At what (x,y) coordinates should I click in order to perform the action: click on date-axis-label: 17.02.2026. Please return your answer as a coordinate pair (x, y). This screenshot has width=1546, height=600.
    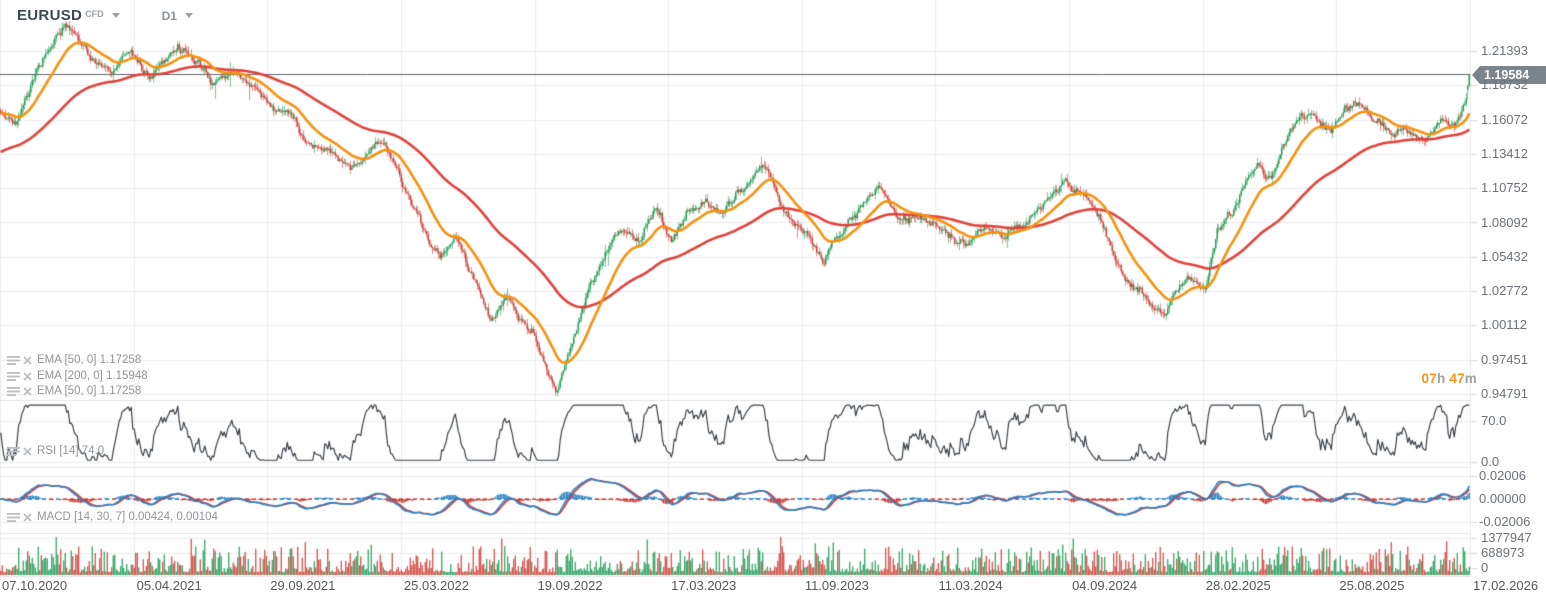
    Looking at the image, I should click on (1506, 585).